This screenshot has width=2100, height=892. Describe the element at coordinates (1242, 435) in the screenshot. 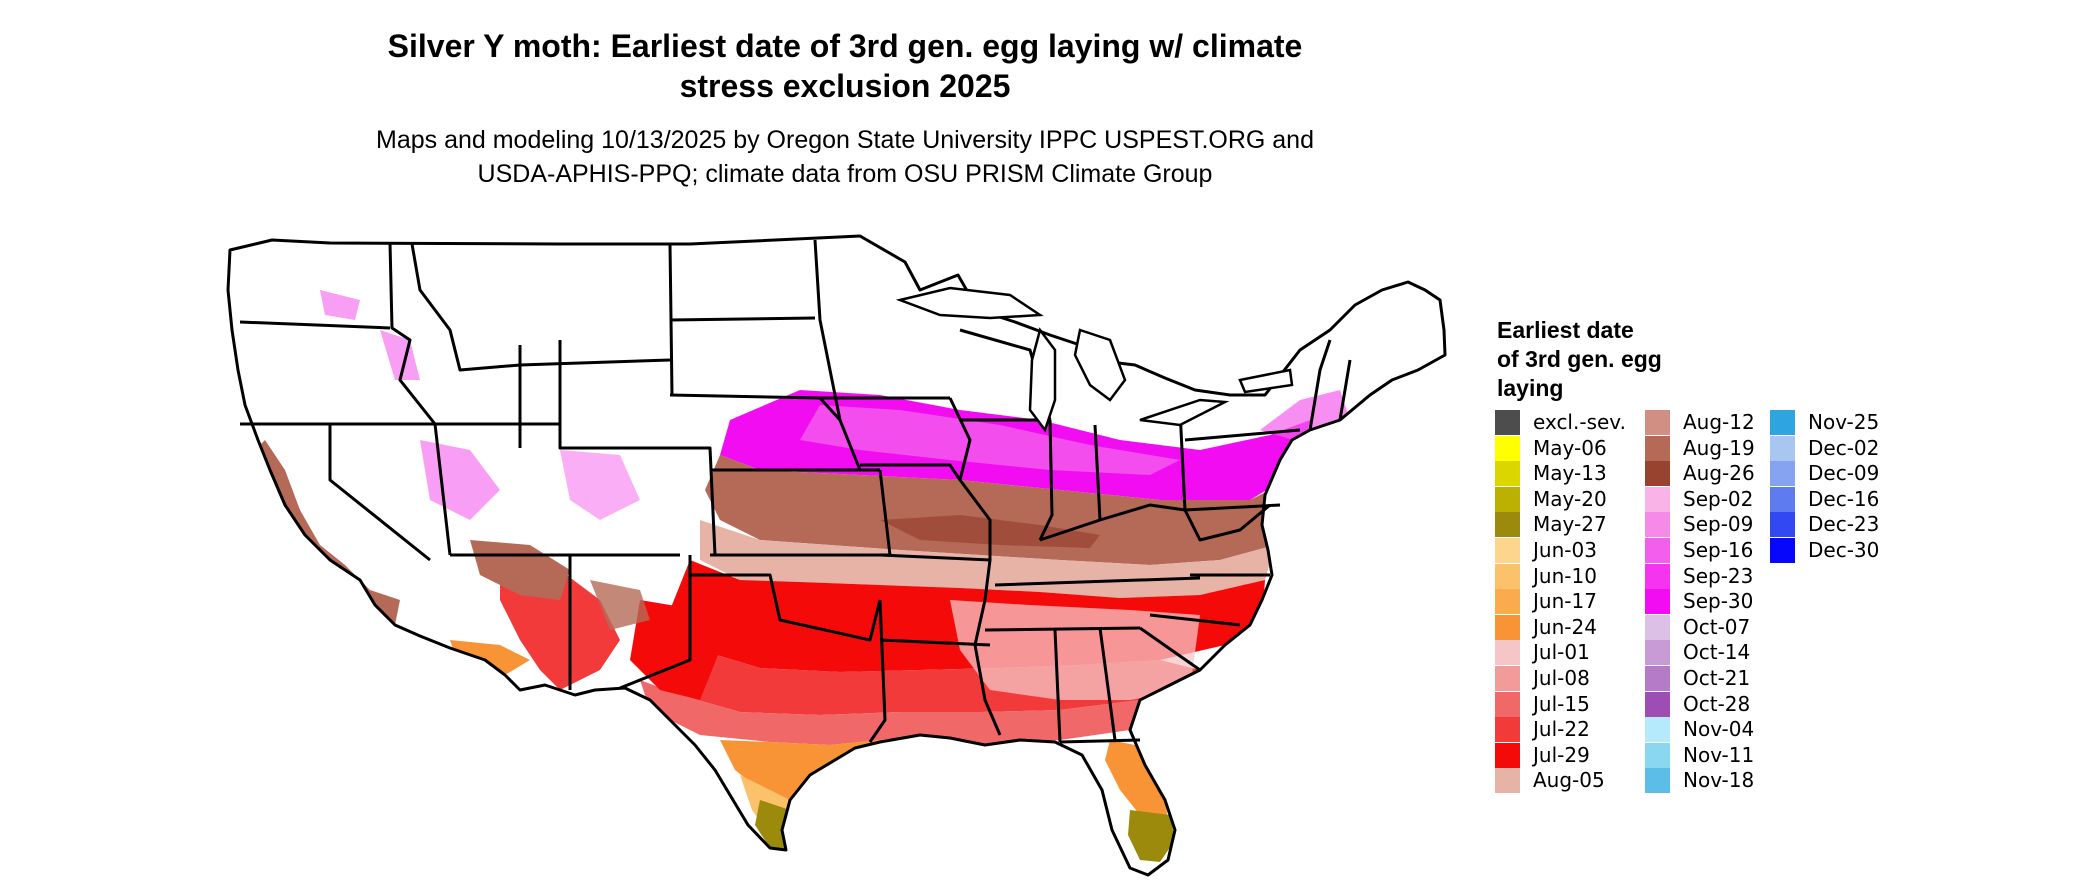

I see `border-ny-pa` at that location.